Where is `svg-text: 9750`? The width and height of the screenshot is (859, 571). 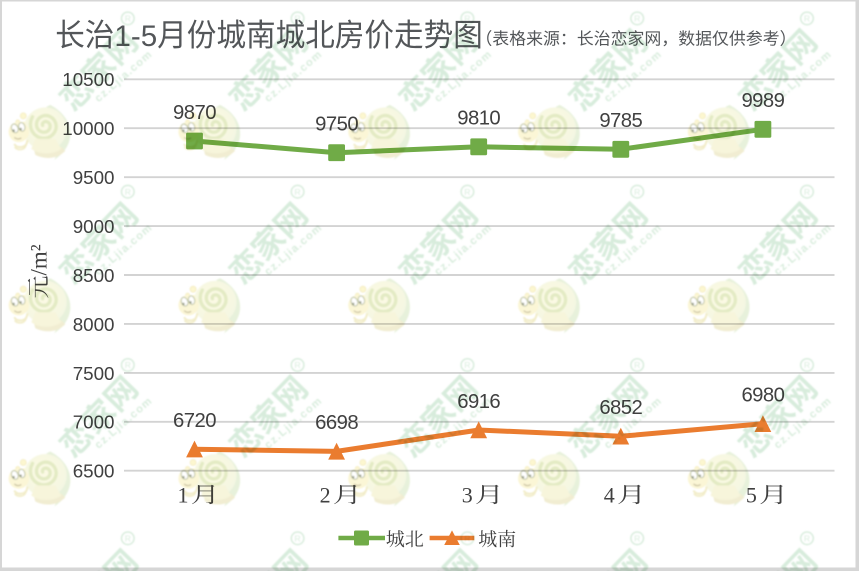 svg-text: 9750 is located at coordinates (336, 125).